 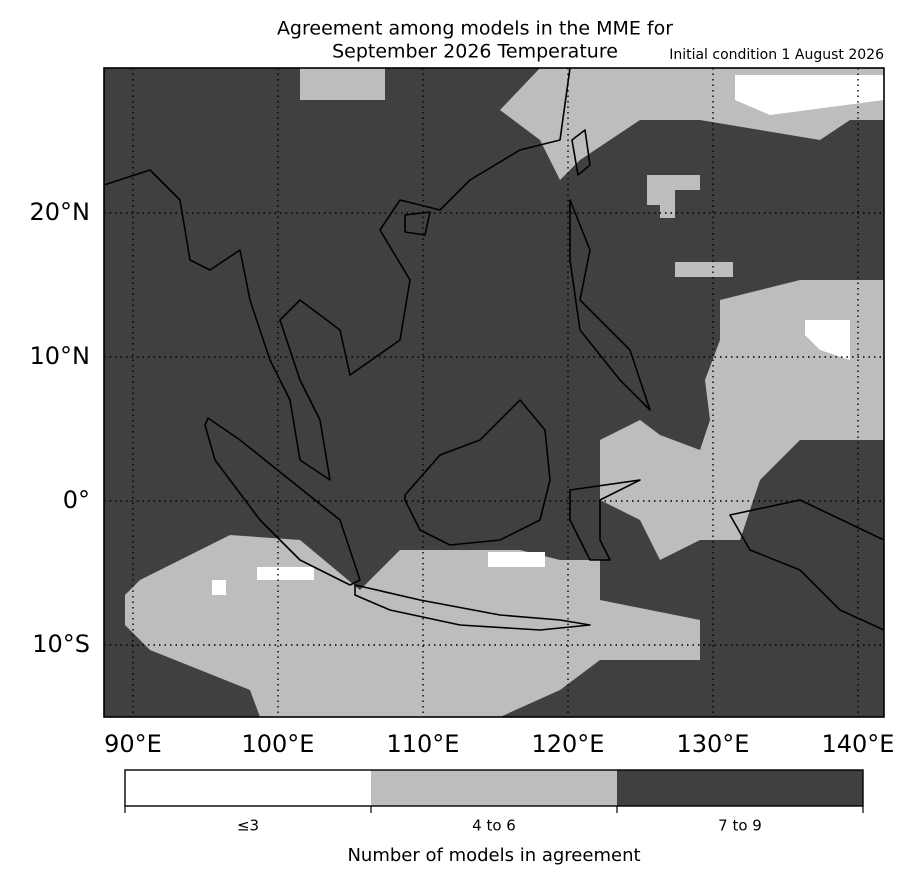 I want to click on lon-tick-label: 110°E, so click(x=423, y=744).